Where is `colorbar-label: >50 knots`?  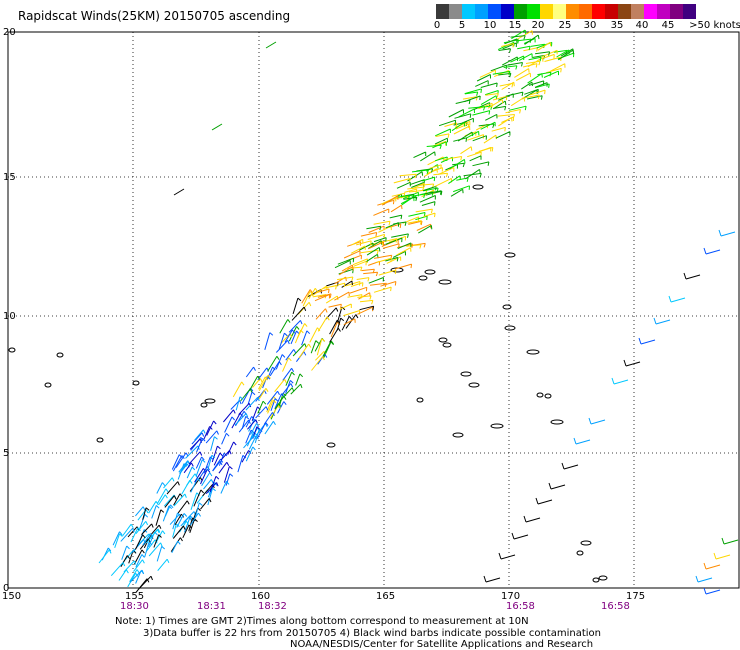 colorbar-label: >50 knots is located at coordinates (714, 25).